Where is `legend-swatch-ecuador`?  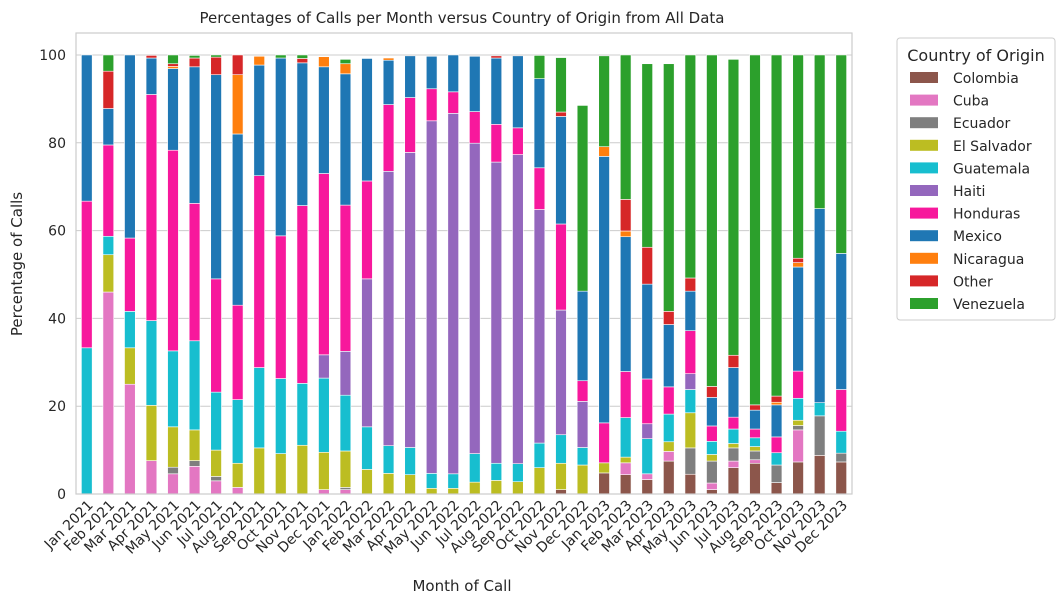
legend-swatch-ecuador is located at coordinates (924, 123).